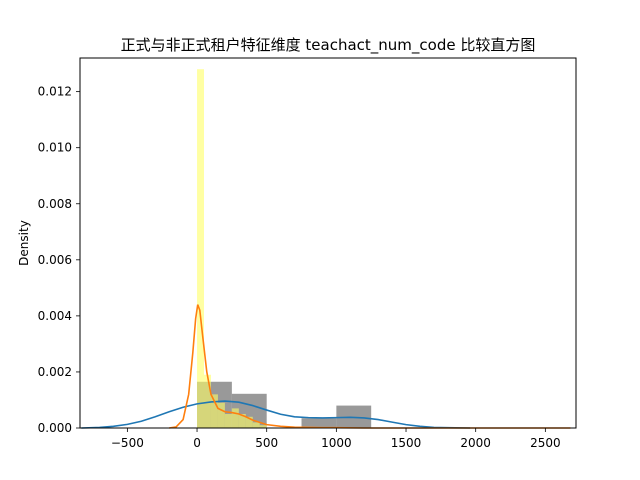 This screenshot has height=480, width=640. I want to click on x-tick-label-2: 500, so click(266, 443).